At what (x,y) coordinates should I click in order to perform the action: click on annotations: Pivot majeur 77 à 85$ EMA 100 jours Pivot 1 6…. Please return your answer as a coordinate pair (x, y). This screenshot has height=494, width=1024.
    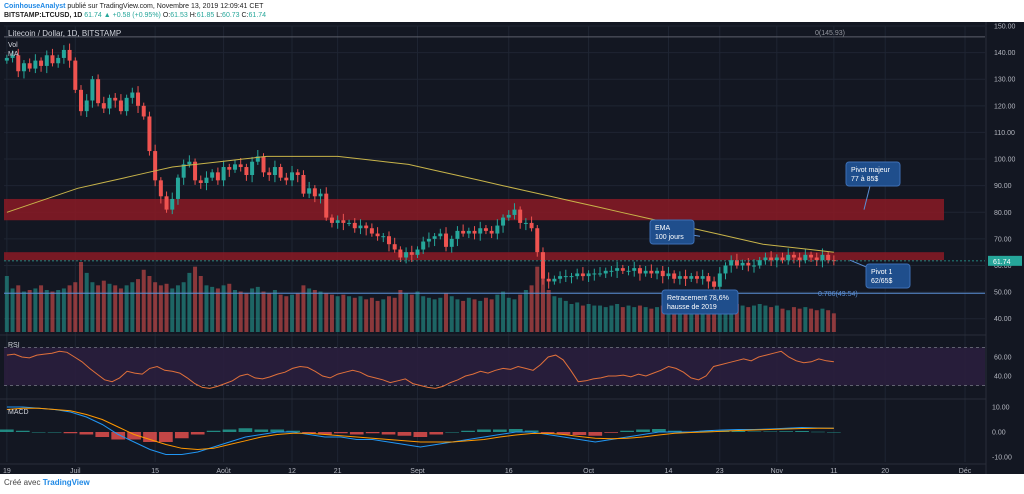
    Looking at the image, I should click on (780, 238).